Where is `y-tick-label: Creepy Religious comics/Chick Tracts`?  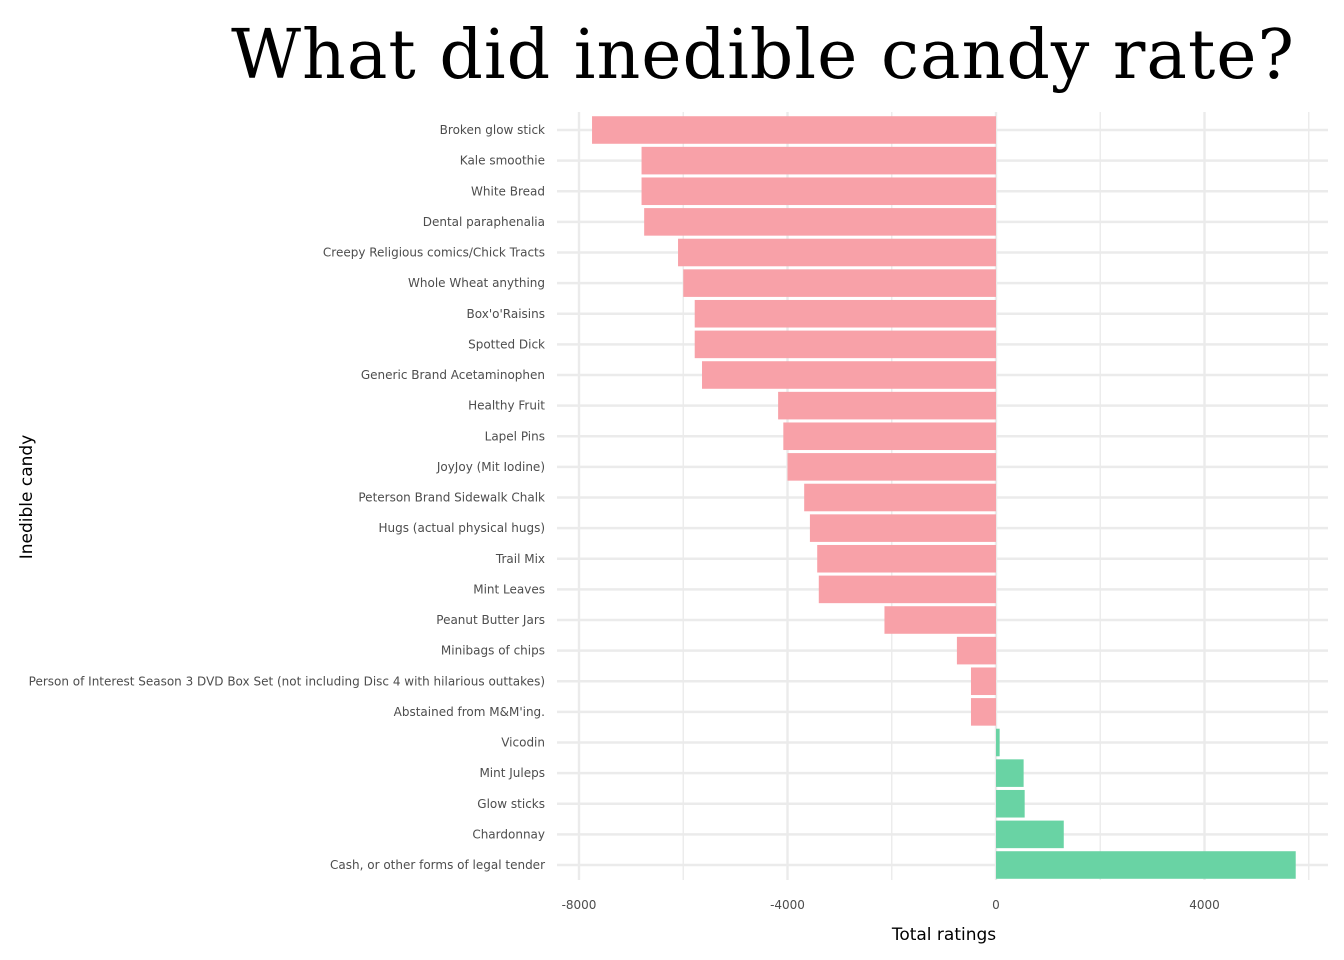
y-tick-label: Creepy Religious comics/Chick Tracts is located at coordinates (434, 253).